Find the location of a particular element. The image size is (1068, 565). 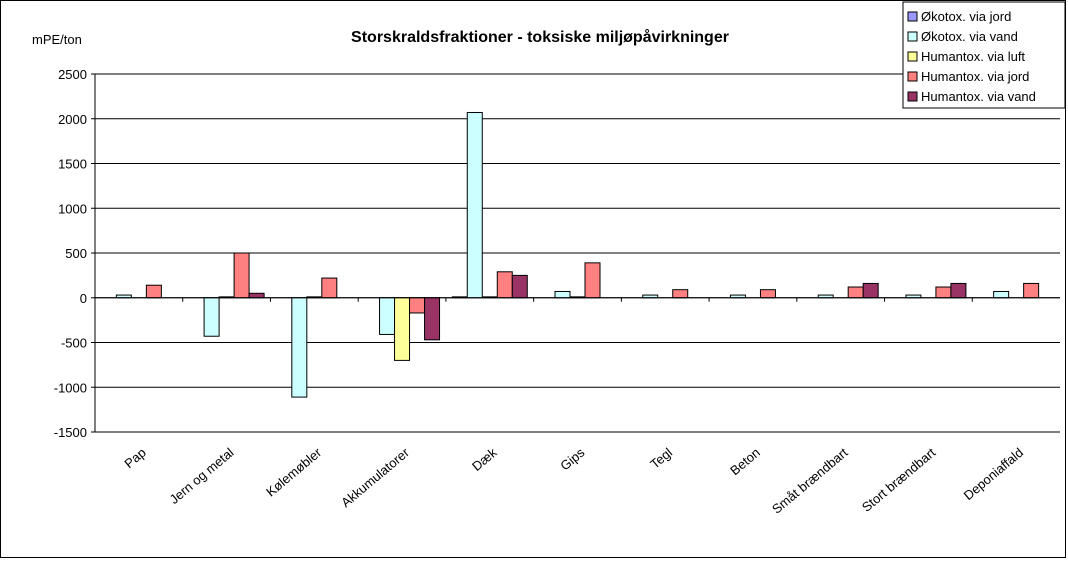

legend-label: Humantox. via vand is located at coordinates (978, 96).